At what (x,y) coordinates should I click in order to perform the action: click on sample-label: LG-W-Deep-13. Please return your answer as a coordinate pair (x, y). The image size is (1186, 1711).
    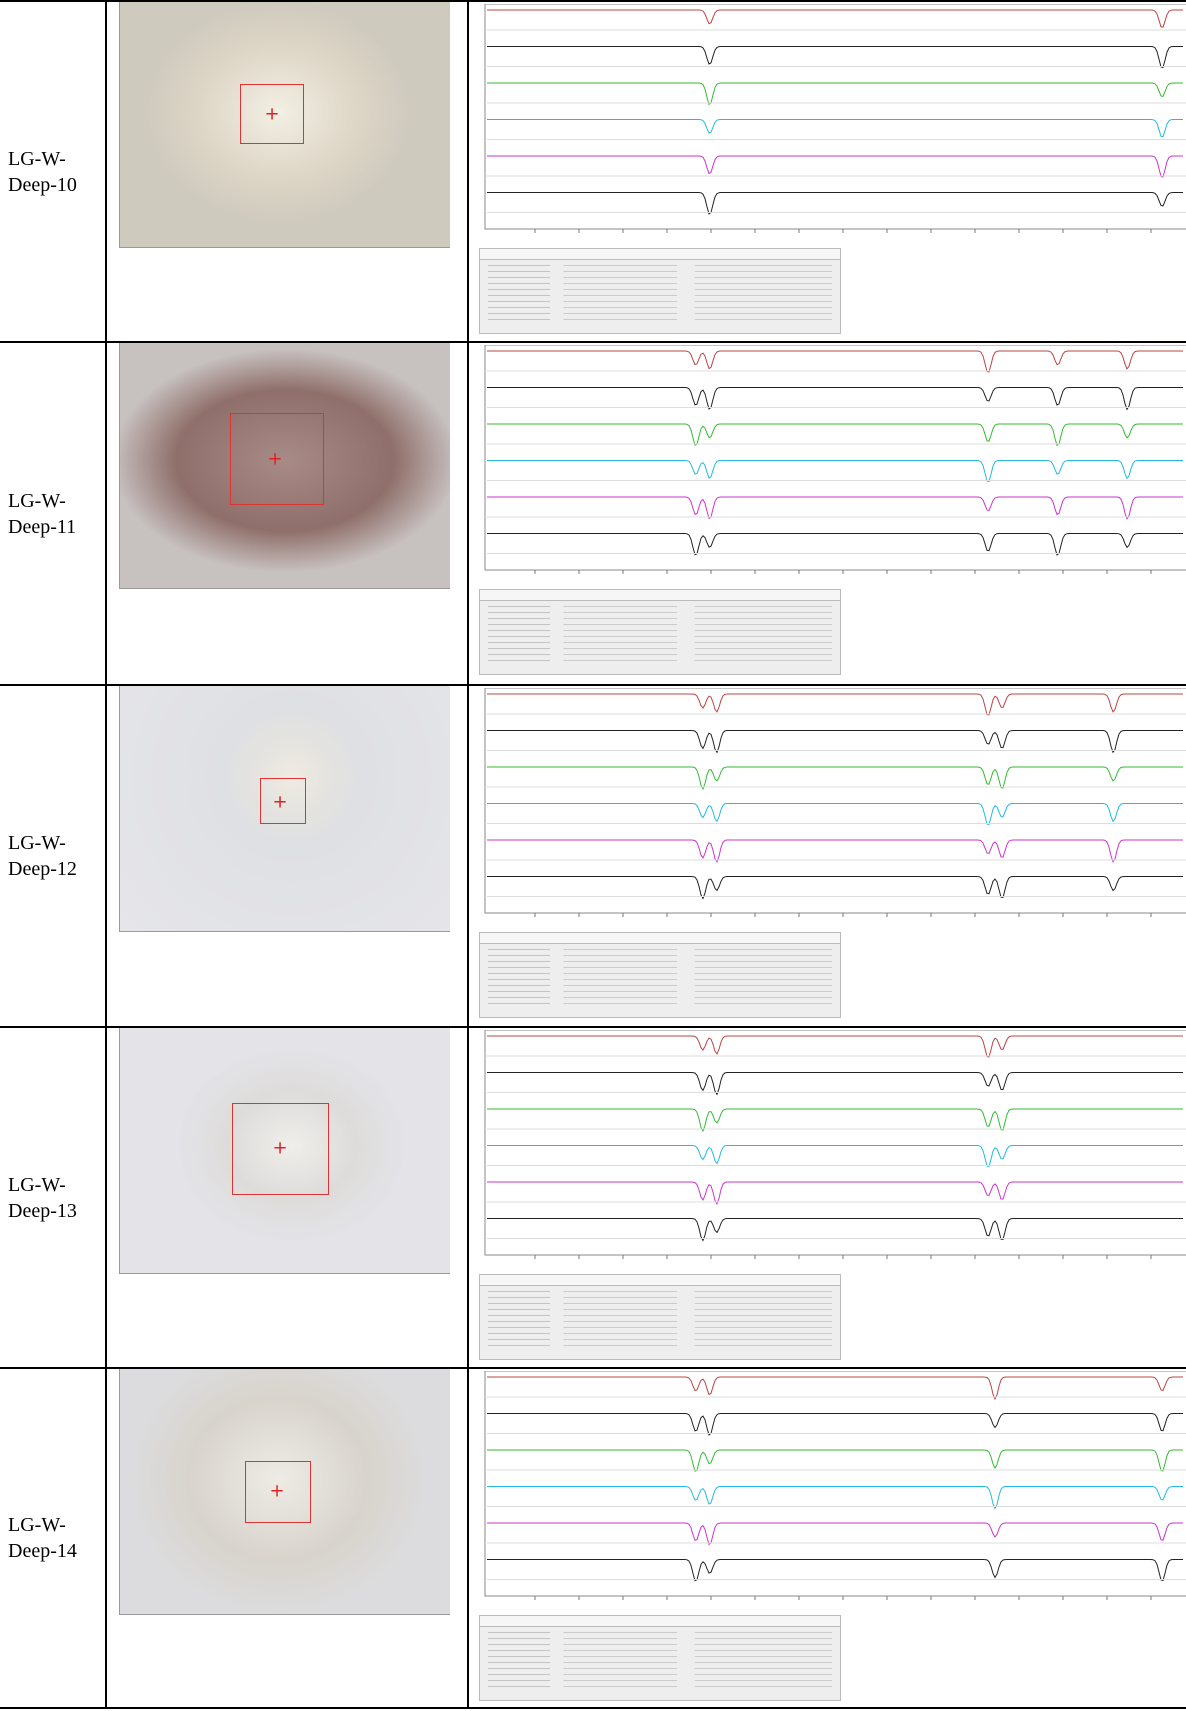
    Looking at the image, I should click on (53, 1197).